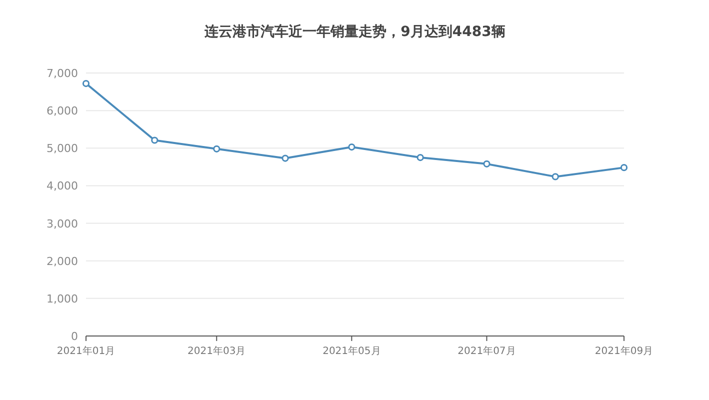 The height and width of the screenshot is (400, 709). What do you see at coordinates (62, 73) in the screenshot?
I see `ytick: 7,000` at bounding box center [62, 73].